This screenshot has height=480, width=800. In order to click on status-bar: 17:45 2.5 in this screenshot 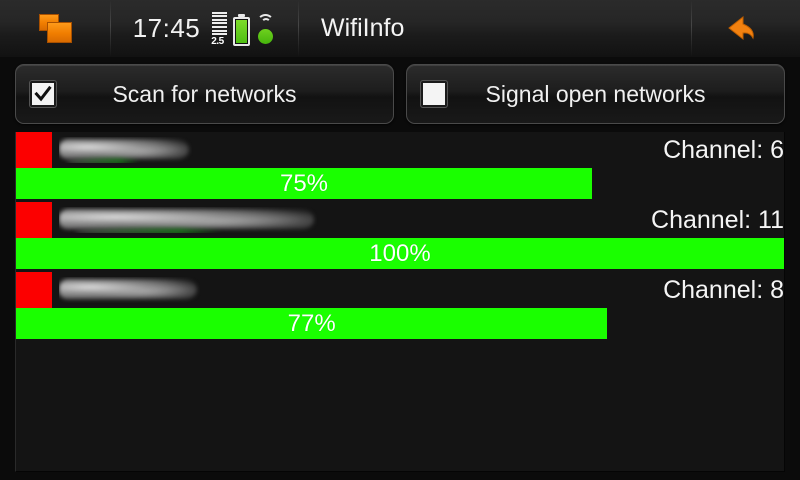, I will do `click(400, 28)`.